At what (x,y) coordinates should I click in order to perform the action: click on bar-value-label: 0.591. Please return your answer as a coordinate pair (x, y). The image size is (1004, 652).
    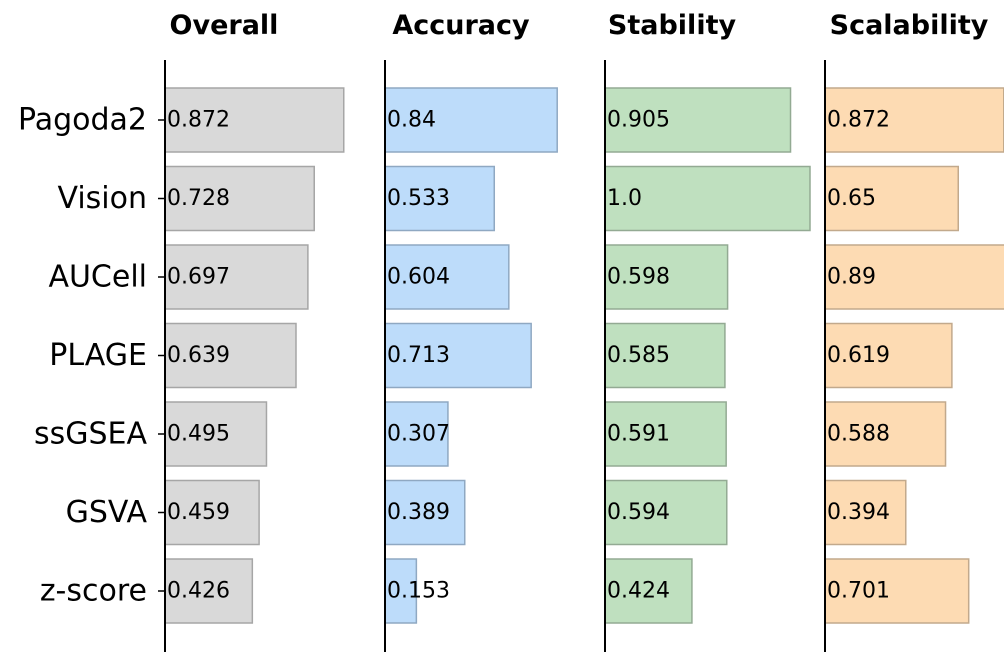
    Looking at the image, I should click on (638, 434).